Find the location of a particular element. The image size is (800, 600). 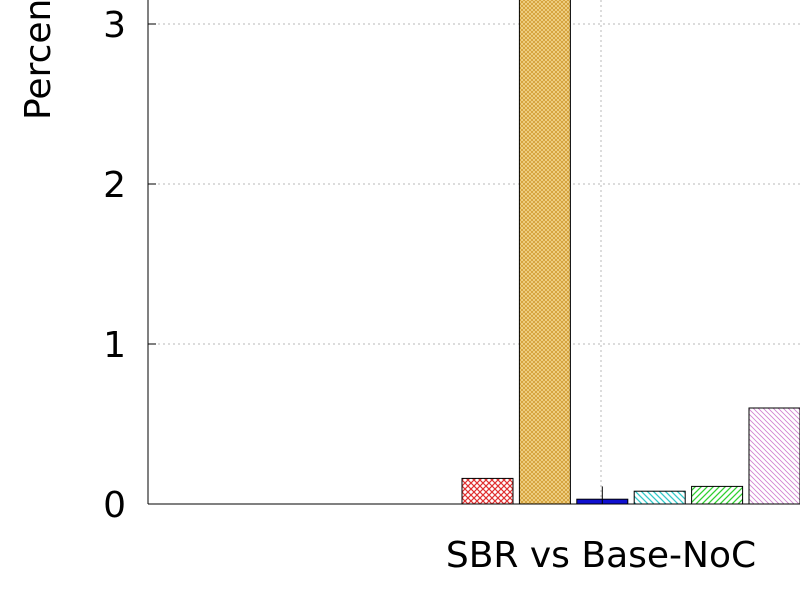

y-tick-label: 3 is located at coordinates (114, 25).